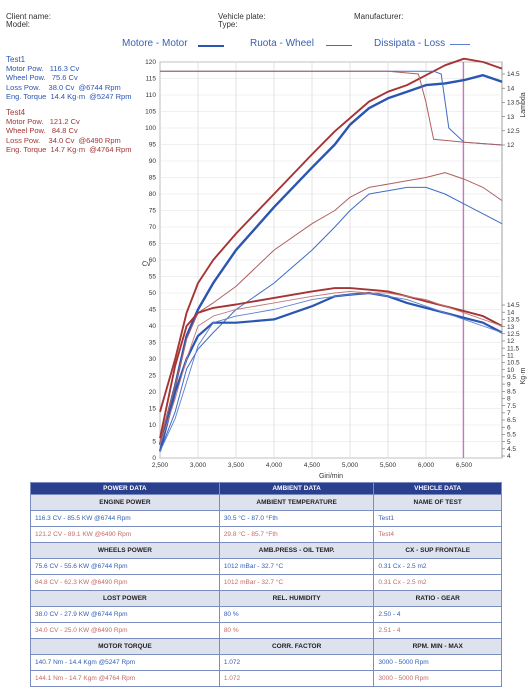 This screenshot has width=530, height=687. What do you see at coordinates (509, 384) in the screenshot?
I see `torque-tick-label: 9` at bounding box center [509, 384].